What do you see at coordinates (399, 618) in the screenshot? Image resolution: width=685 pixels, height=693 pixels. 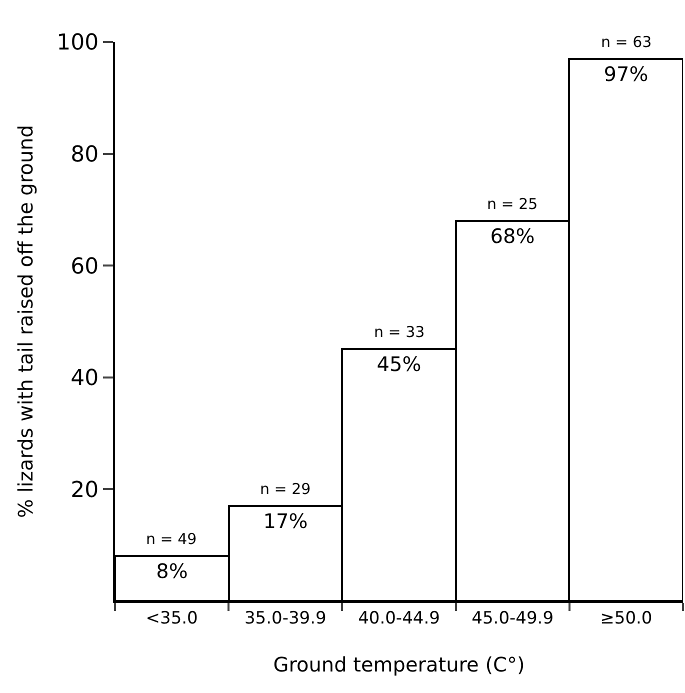 I see `x-tick-label: 40.0-44.9` at bounding box center [399, 618].